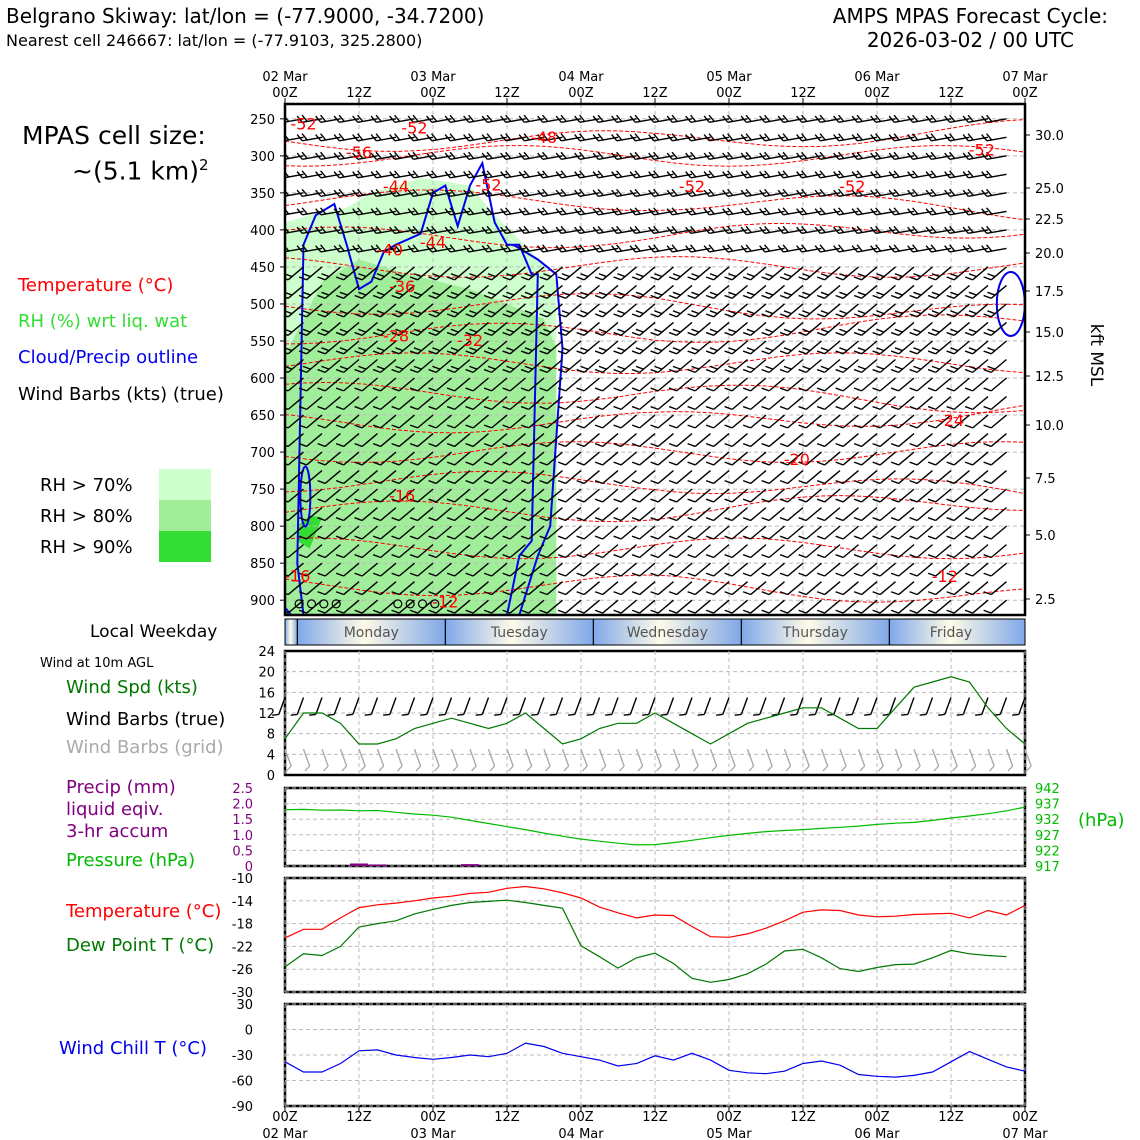 The image size is (1140, 1140). Describe the element at coordinates (877, 77) in the screenshot. I see `top-date-label: 06 Mar` at that location.